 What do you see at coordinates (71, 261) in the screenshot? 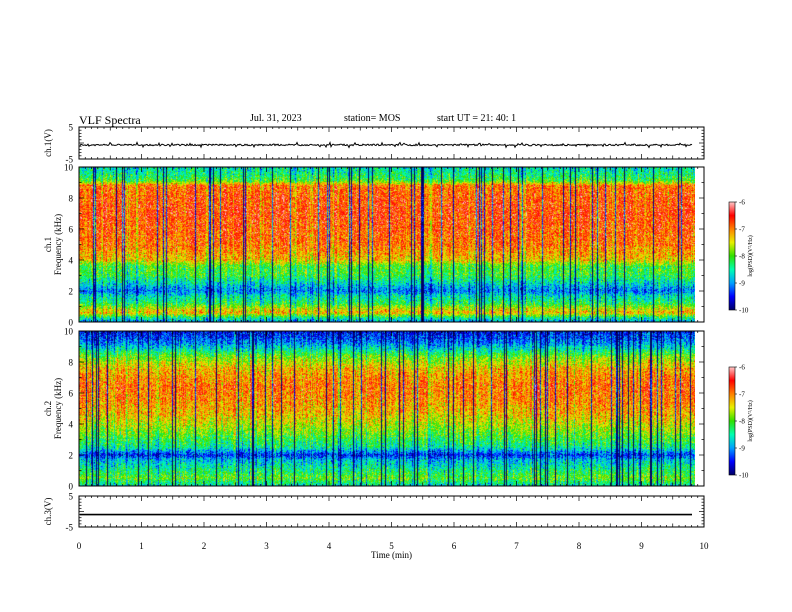
I see `ch1-spectrogram-ytick-label: 4` at bounding box center [71, 261].